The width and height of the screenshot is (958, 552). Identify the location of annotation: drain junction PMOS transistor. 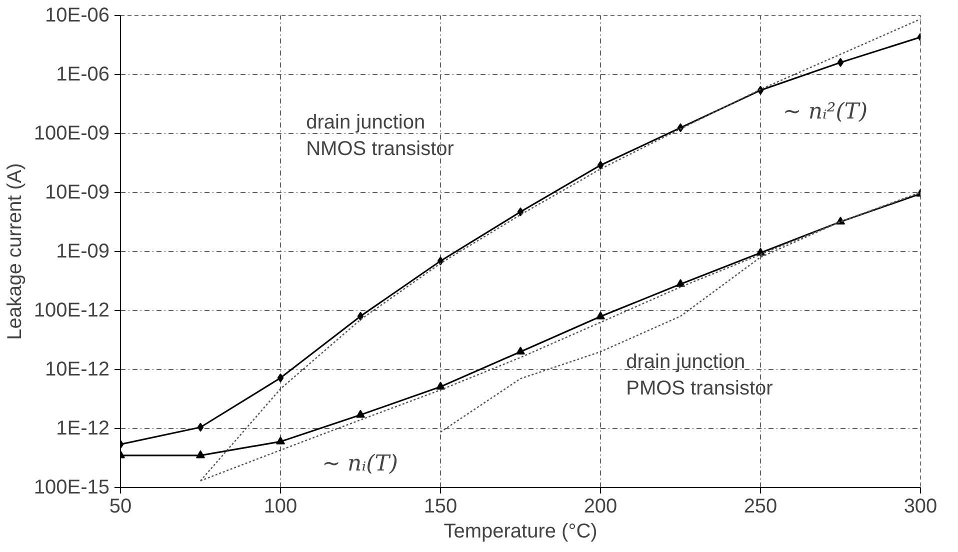
(700, 375).